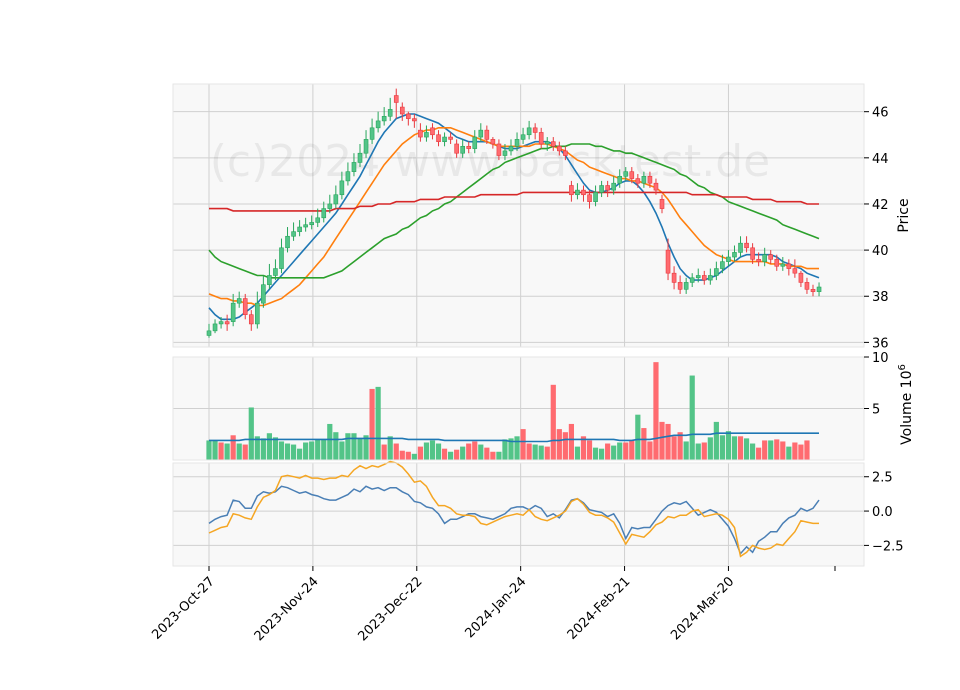  Describe the element at coordinates (882, 512) in the screenshot. I see `oscillator-y-tick-label: 0.0` at that location.